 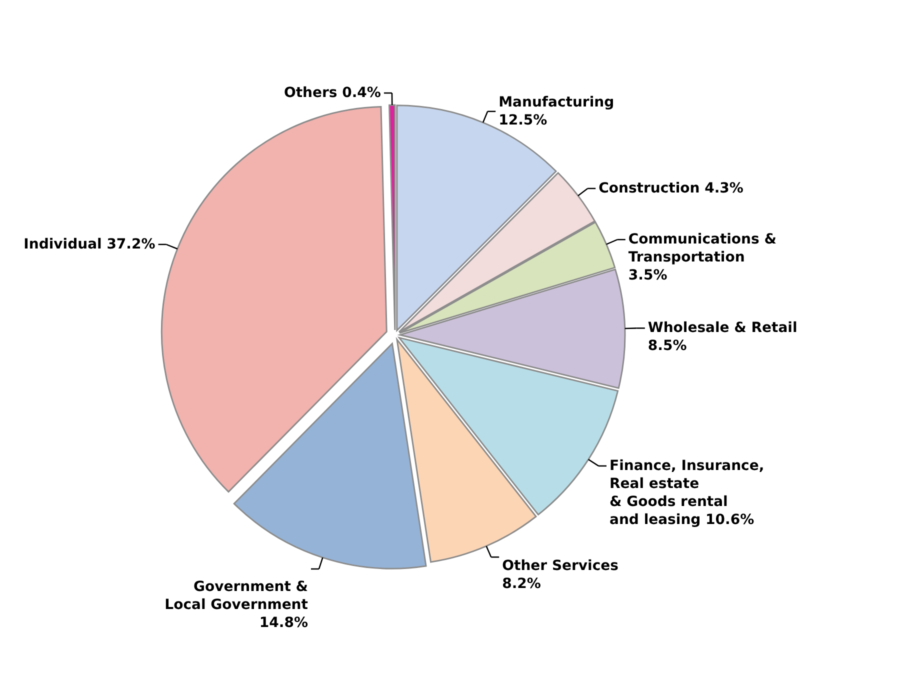 What do you see at coordinates (556, 102) in the screenshot?
I see `slice-label: Manufacturing` at bounding box center [556, 102].